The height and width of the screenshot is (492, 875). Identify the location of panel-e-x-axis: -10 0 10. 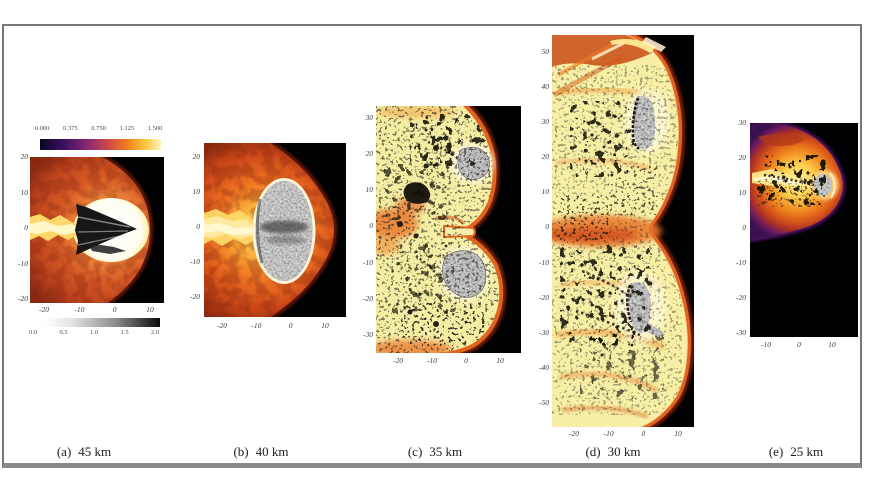
(799, 345).